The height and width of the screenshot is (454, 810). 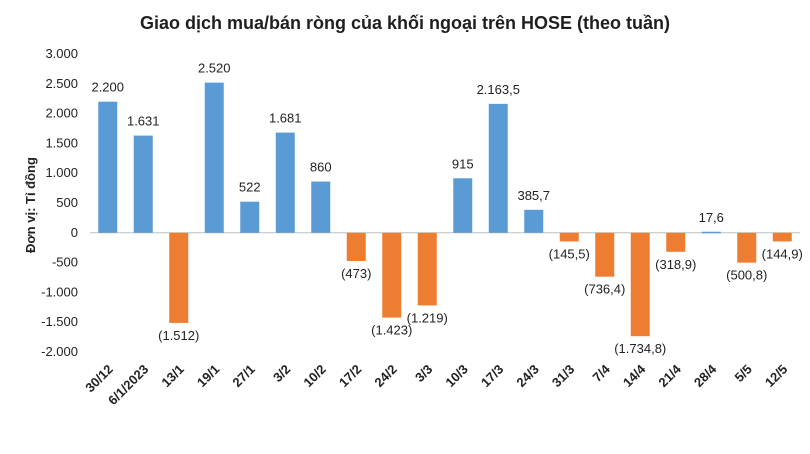 What do you see at coordinates (527, 376) in the screenshot?
I see `x-tick-label: 24/3` at bounding box center [527, 376].